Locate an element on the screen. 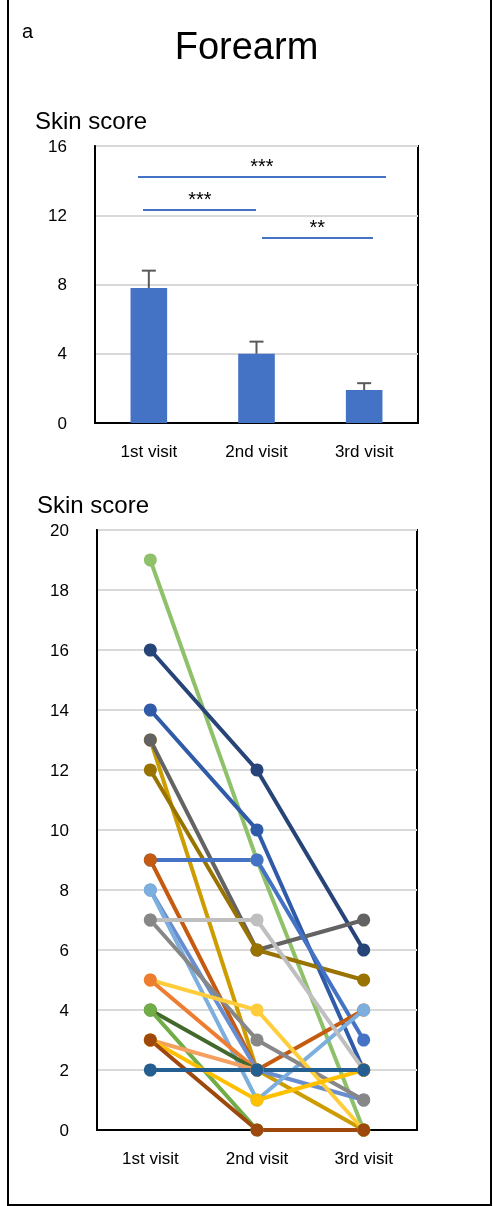  y-tick-label: 10 is located at coordinates (59, 830).